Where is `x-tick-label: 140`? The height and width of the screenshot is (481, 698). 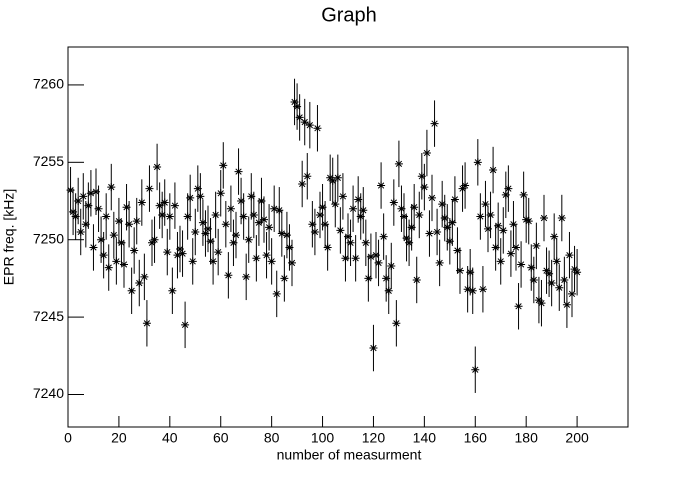 x-tick-label: 140 is located at coordinates (425, 438).